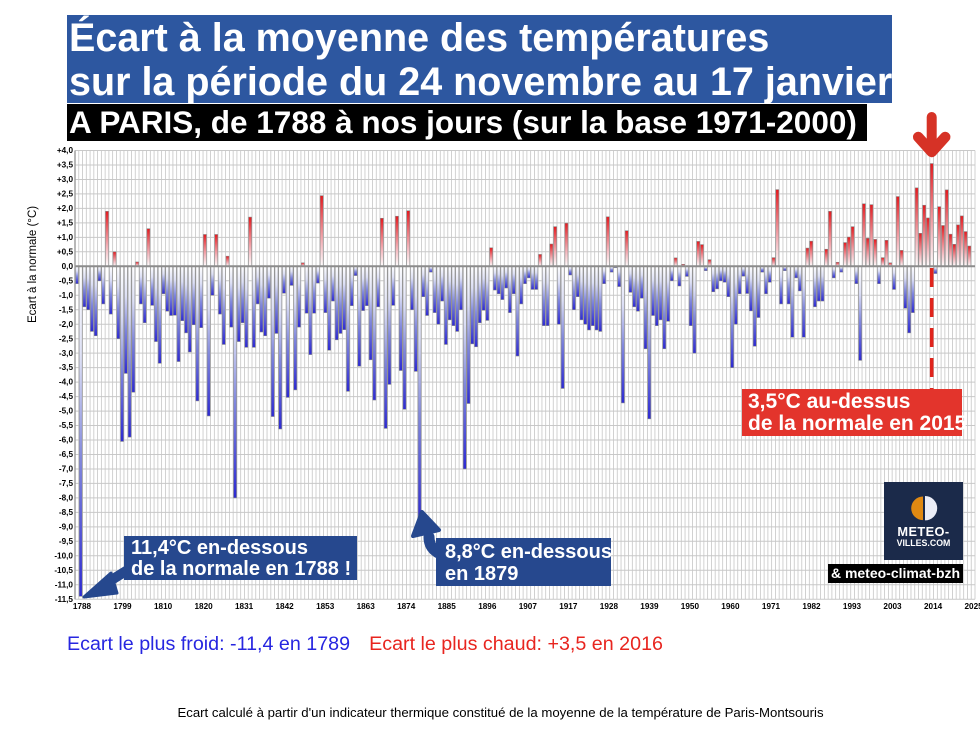 The width and height of the screenshot is (980, 735). What do you see at coordinates (771, 606) in the screenshot?
I see `svg-text: 1971` at bounding box center [771, 606].